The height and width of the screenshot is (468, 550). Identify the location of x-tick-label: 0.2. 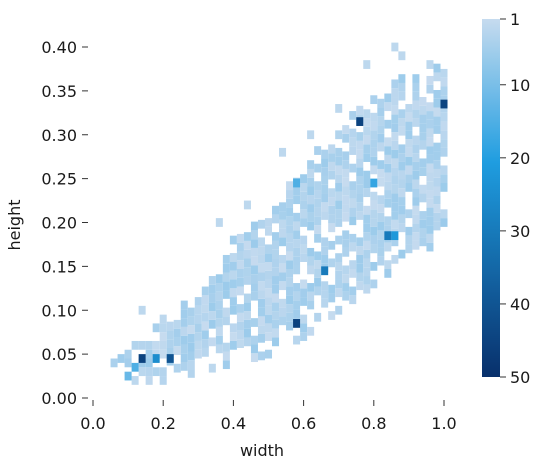
(162, 423).